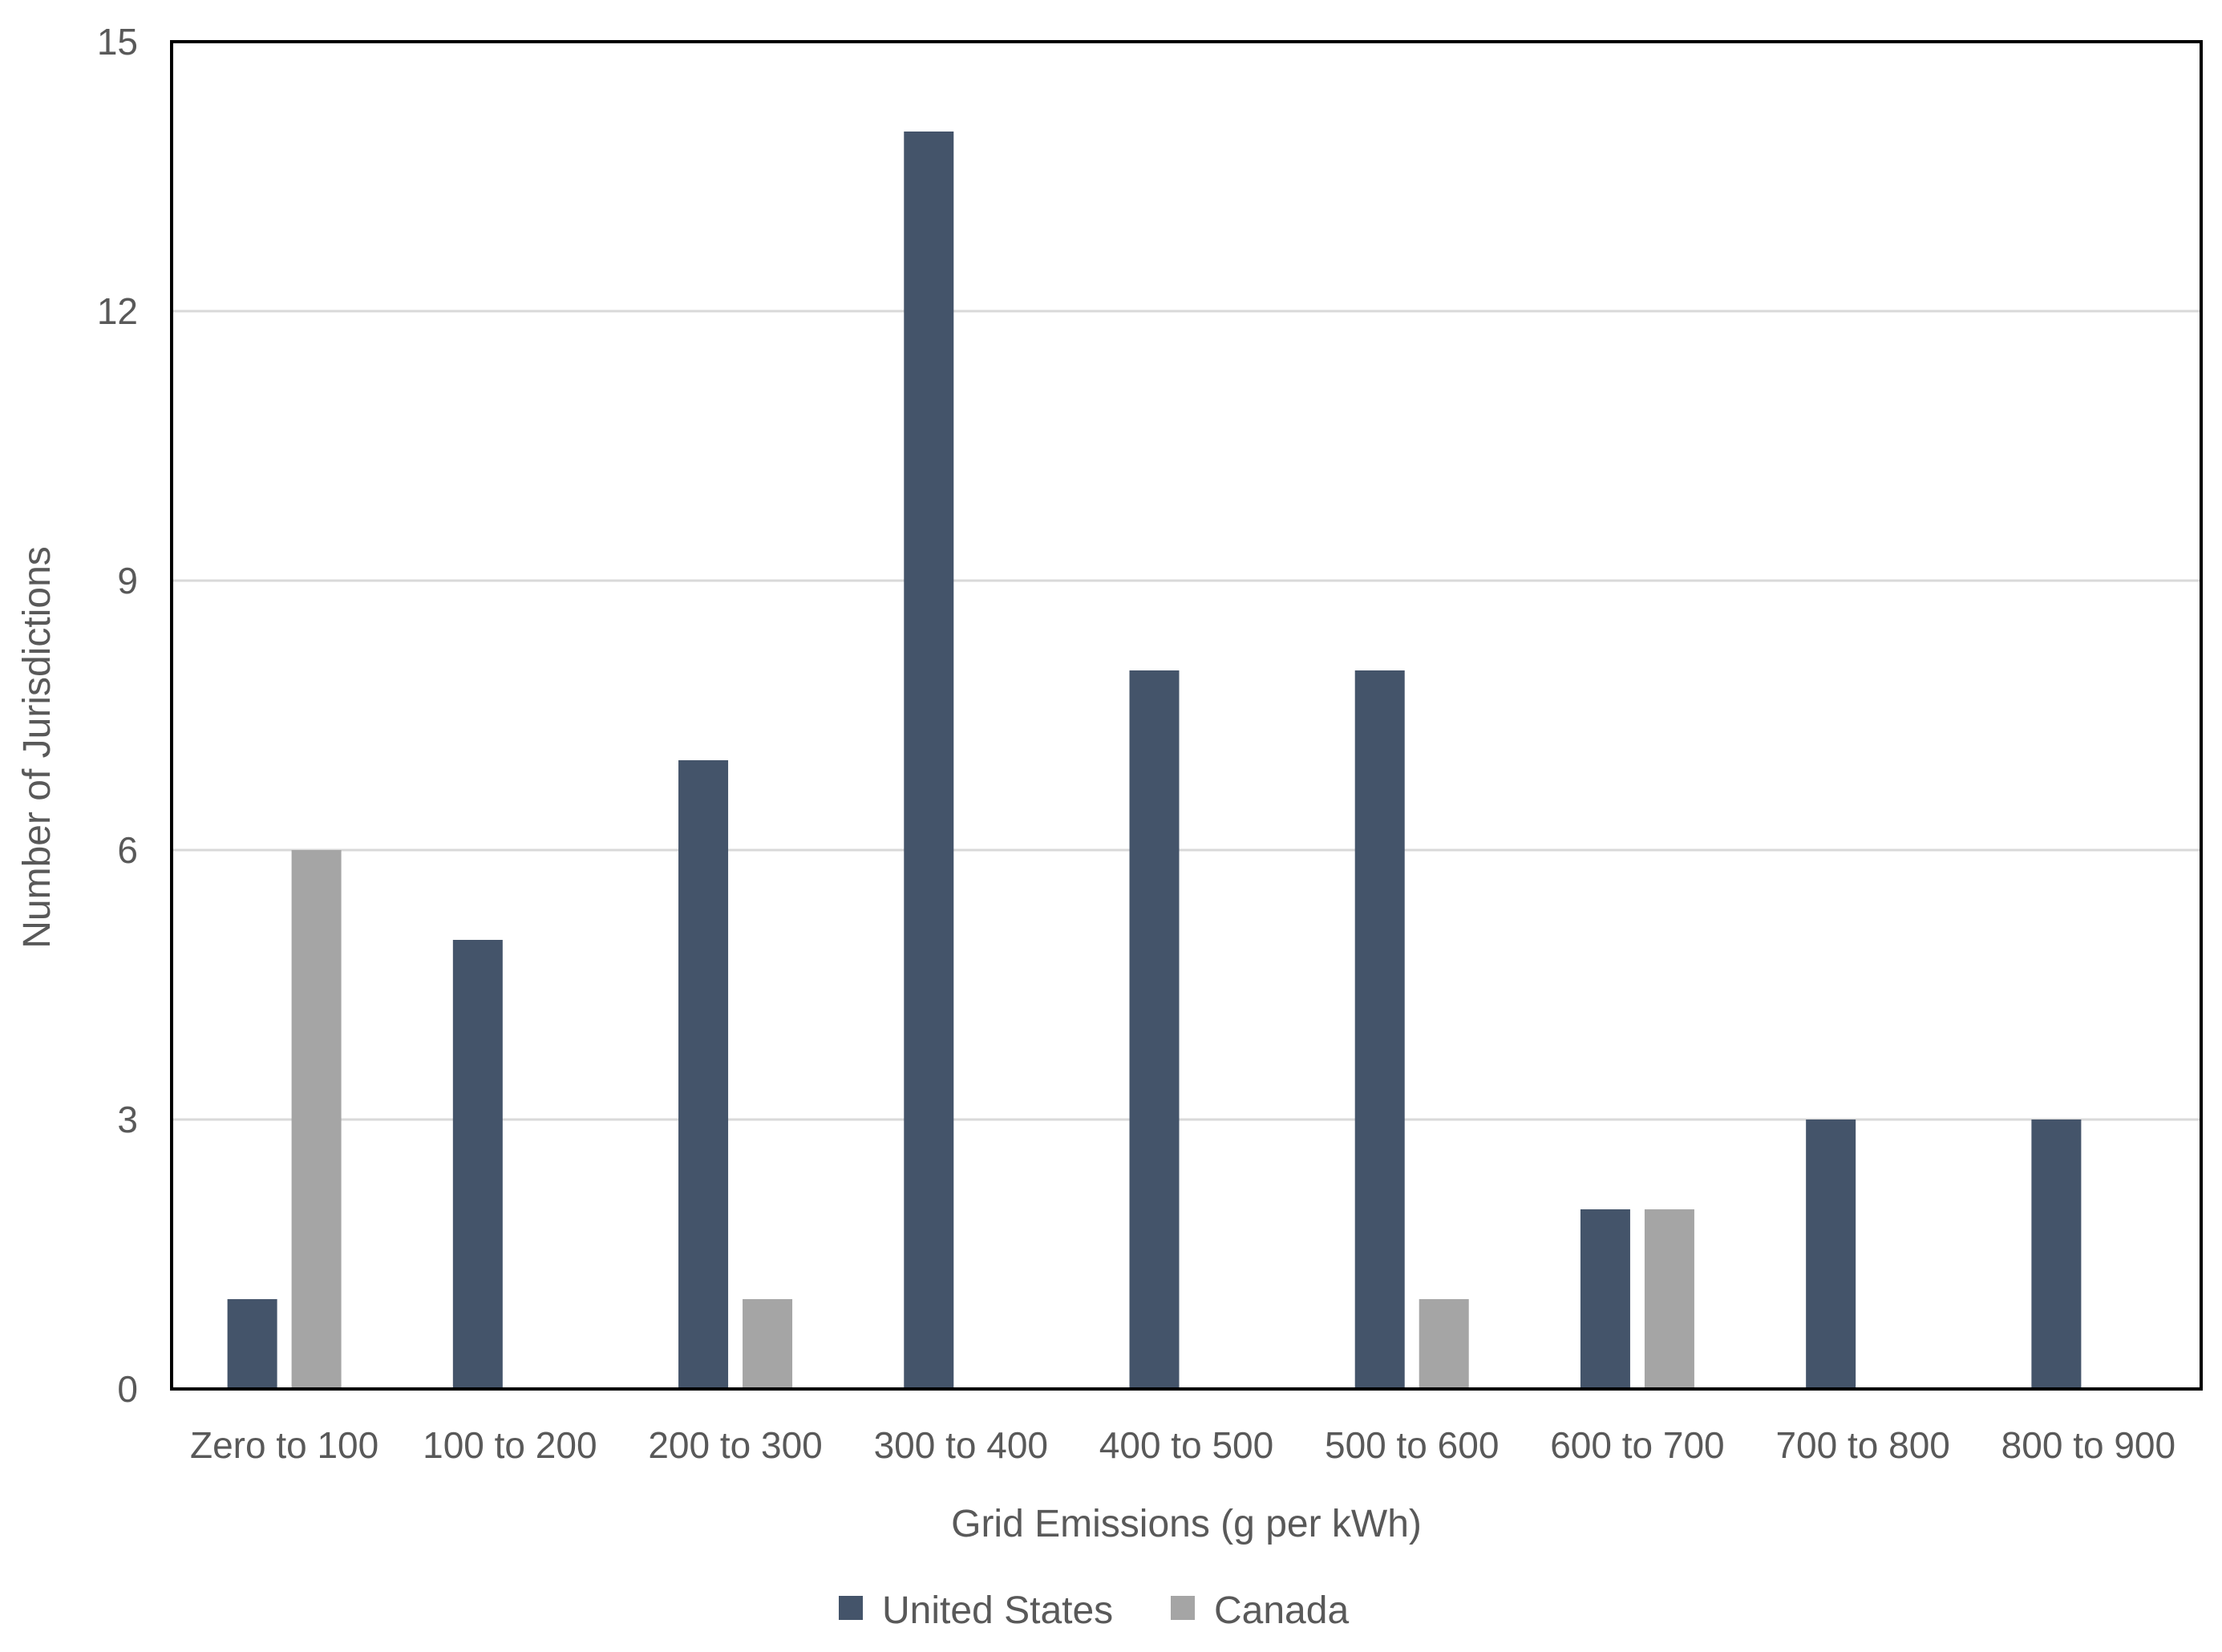 Image resolution: width=2222 pixels, height=1652 pixels. Describe the element at coordinates (1183, 1608) in the screenshot. I see `legend-swatch-canada` at that location.